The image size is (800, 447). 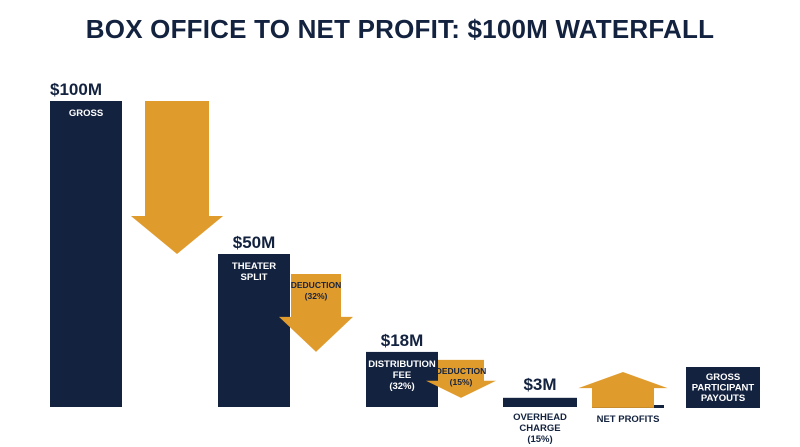 I want to click on final-box-label: GROSS, so click(x=723, y=377).